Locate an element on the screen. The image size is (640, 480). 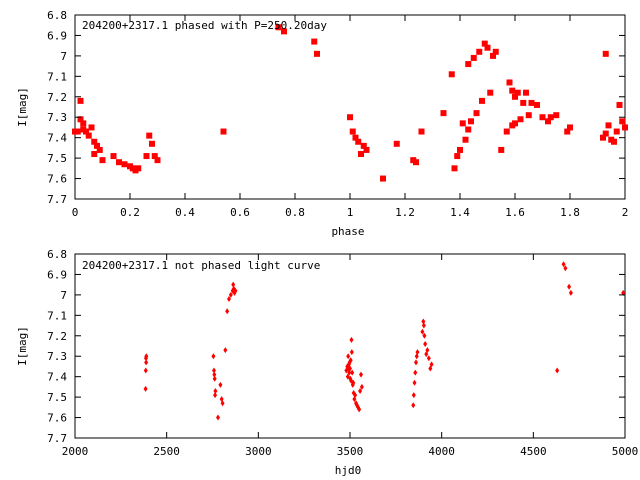
phased-x-tick-label: 0.2 is located at coordinates (130, 212).